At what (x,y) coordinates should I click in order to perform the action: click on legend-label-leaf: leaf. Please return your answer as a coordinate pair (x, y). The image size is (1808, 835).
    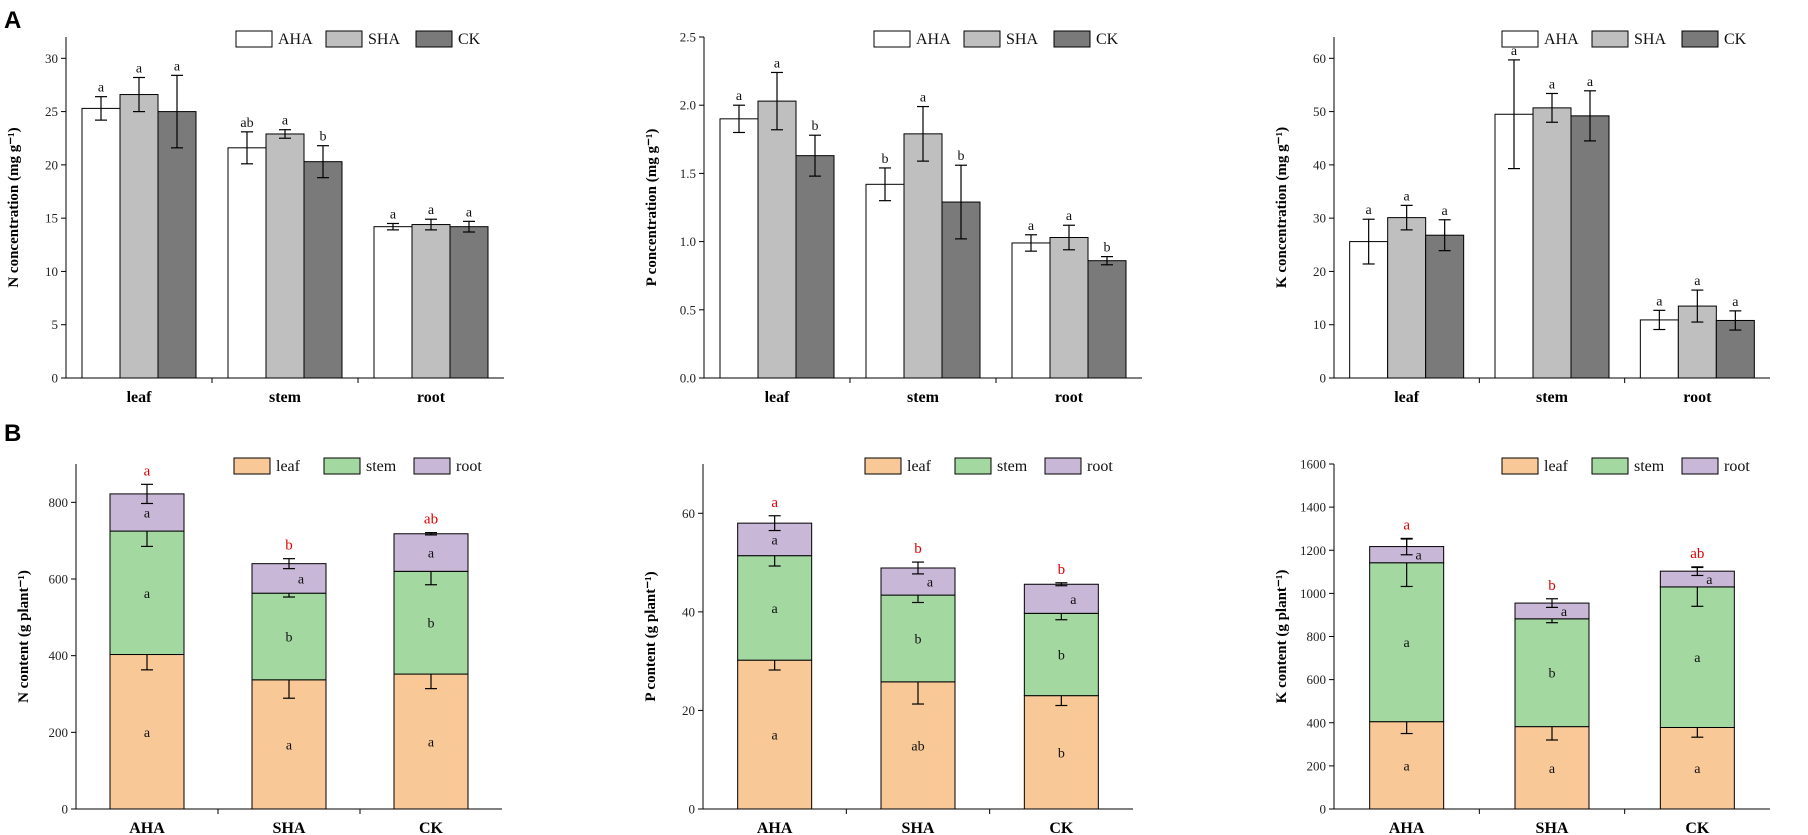
    Looking at the image, I should click on (1556, 466).